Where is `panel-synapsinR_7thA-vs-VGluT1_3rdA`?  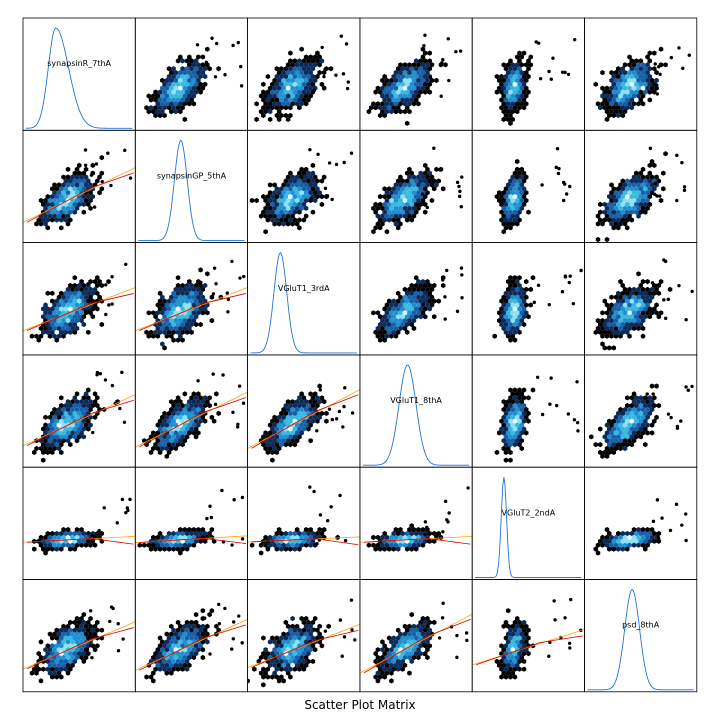
panel-synapsinR_7thA-vs-VGluT1_3rdA is located at coordinates (304, 74).